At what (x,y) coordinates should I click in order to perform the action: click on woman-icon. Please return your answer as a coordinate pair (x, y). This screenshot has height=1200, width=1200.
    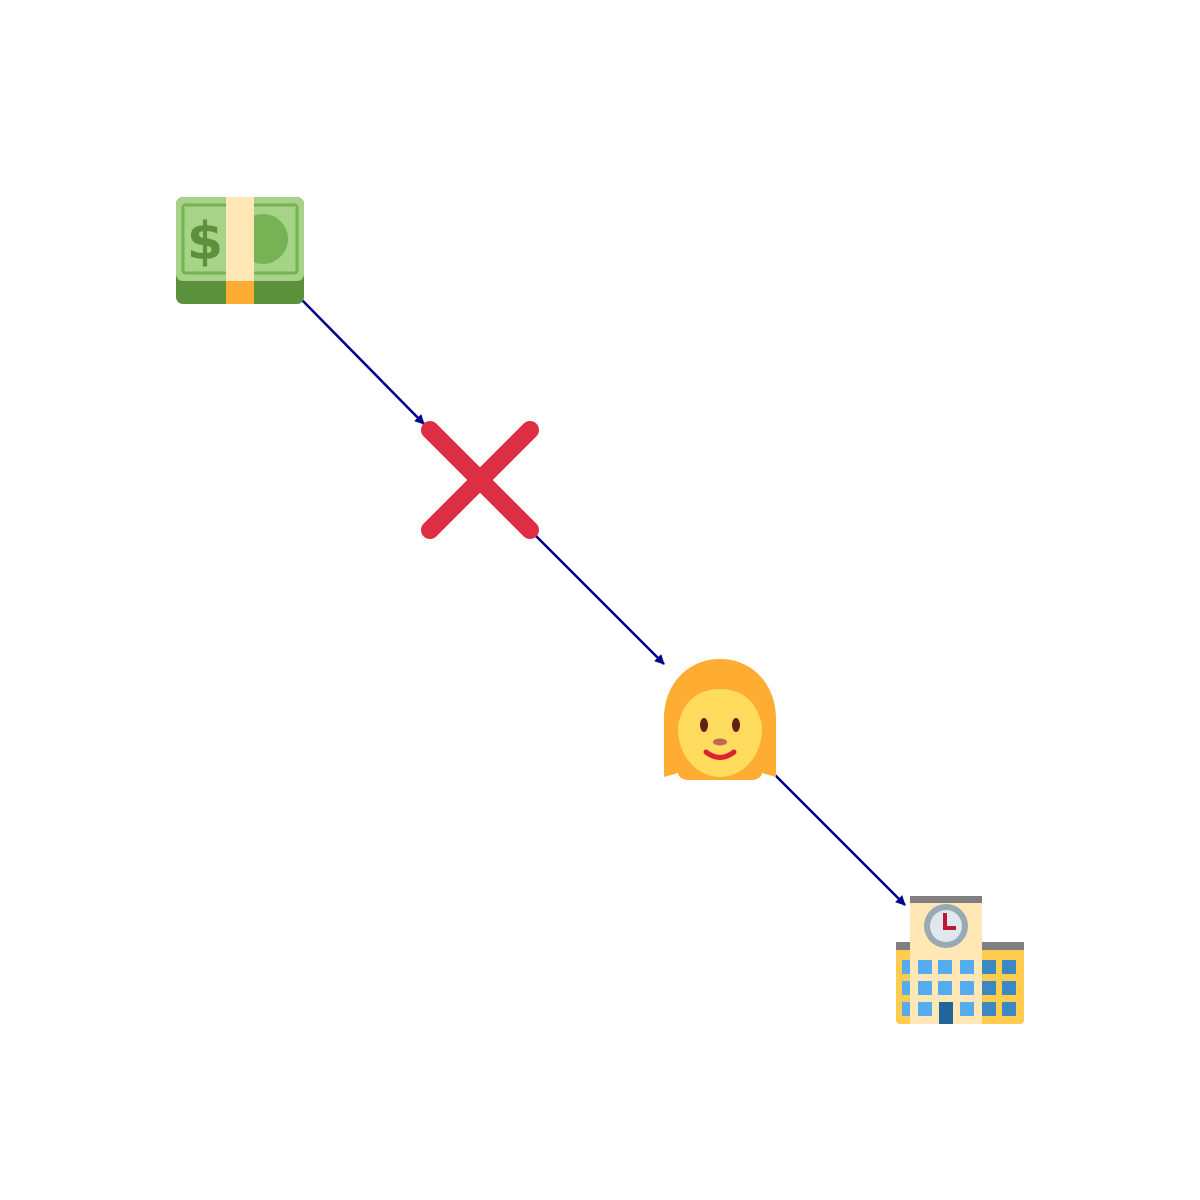
    Looking at the image, I should click on (720, 719).